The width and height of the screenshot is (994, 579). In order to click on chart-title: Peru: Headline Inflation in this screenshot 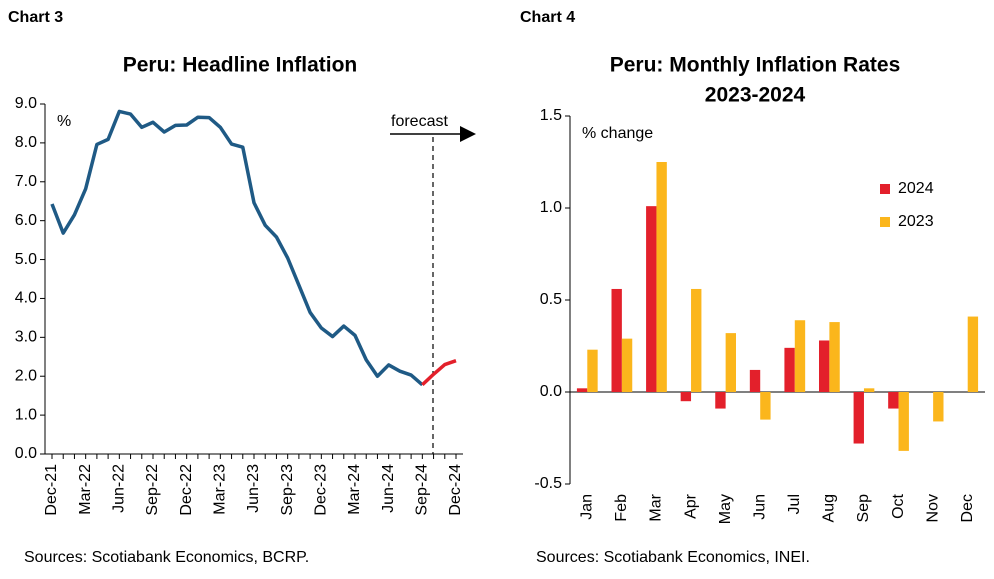, I will do `click(240, 65)`.